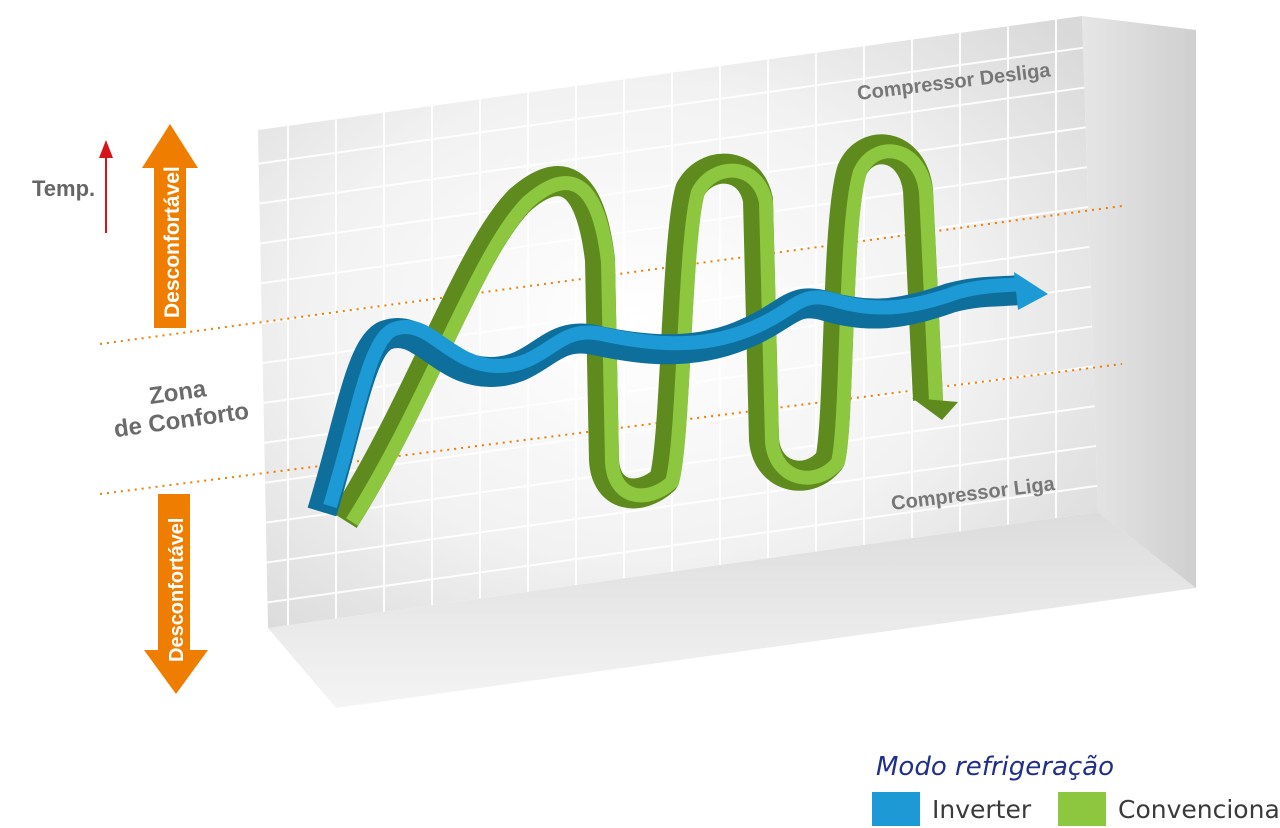 The image size is (1280, 828). I want to click on conventional-arrowhead-icon, so click(935, 409).